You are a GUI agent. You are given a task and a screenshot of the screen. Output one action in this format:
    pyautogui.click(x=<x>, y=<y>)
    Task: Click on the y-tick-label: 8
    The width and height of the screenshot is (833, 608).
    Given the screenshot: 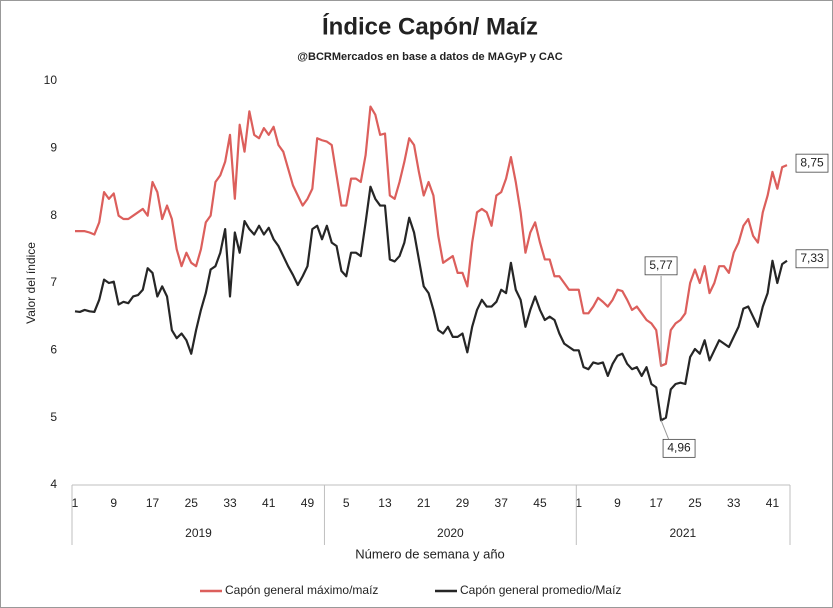 What is the action you would take?
    pyautogui.click(x=53, y=215)
    